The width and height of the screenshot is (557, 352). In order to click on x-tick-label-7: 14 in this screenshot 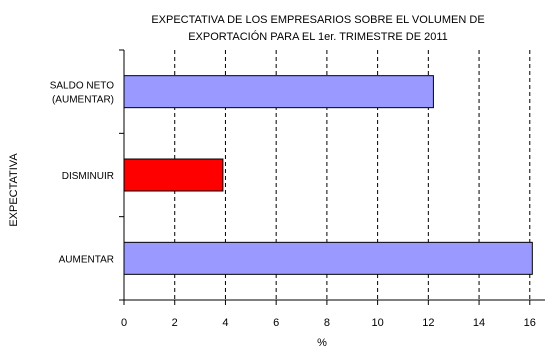, I will do `click(479, 323)`.